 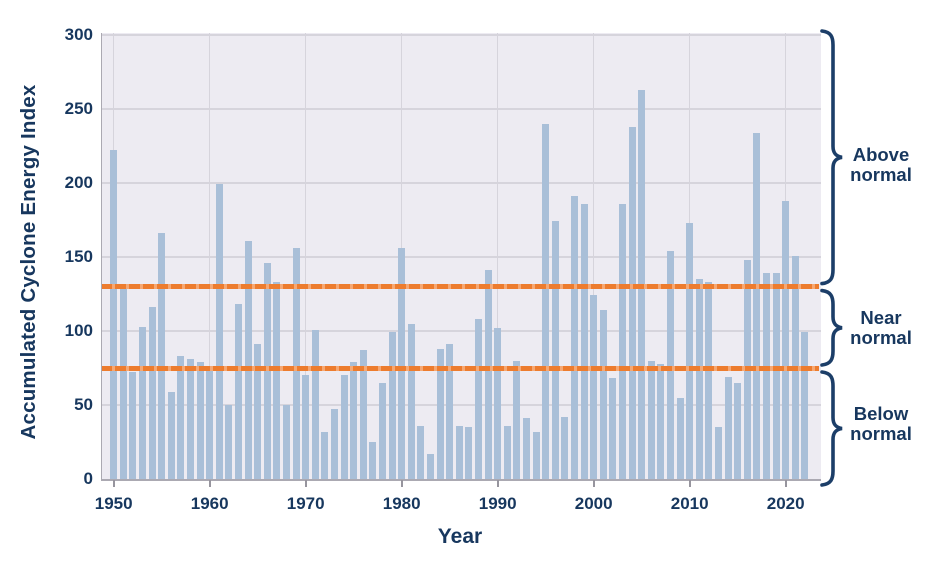 I want to click on bar-2004, so click(x=632, y=302).